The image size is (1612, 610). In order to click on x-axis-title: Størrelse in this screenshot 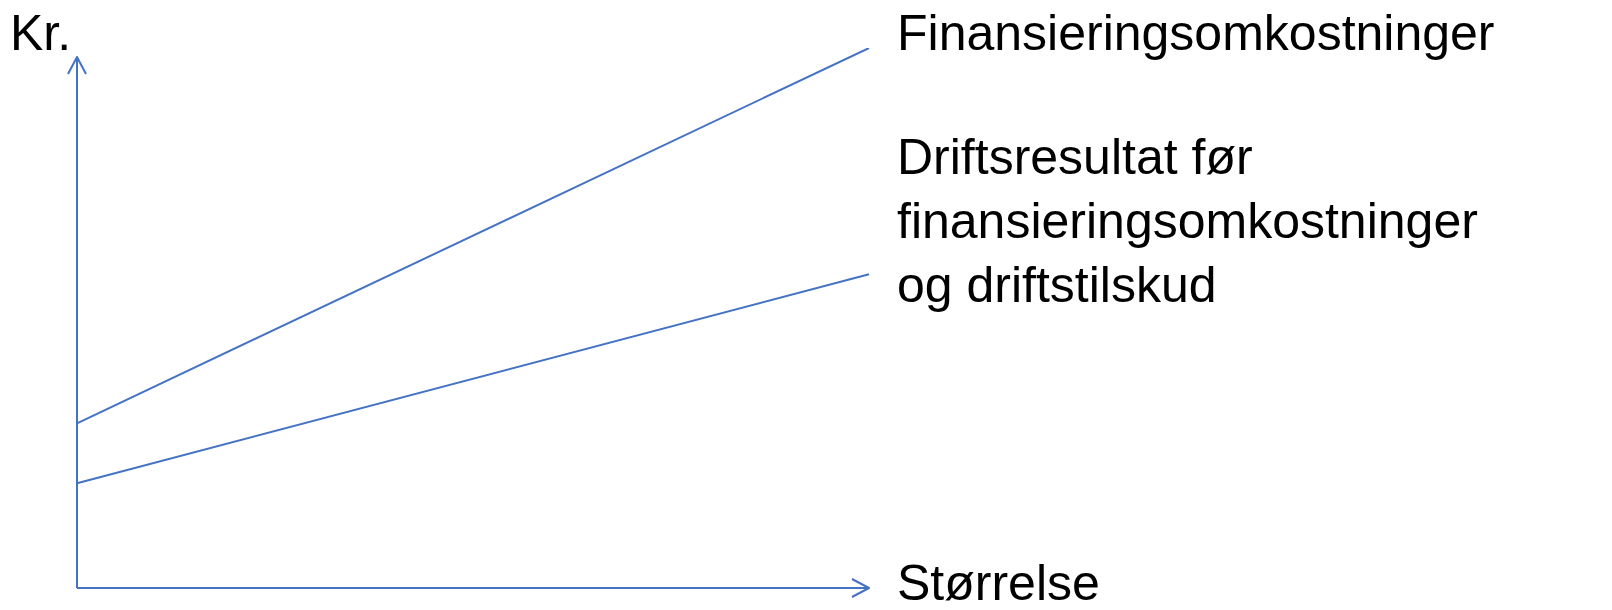, I will do `click(998, 582)`.